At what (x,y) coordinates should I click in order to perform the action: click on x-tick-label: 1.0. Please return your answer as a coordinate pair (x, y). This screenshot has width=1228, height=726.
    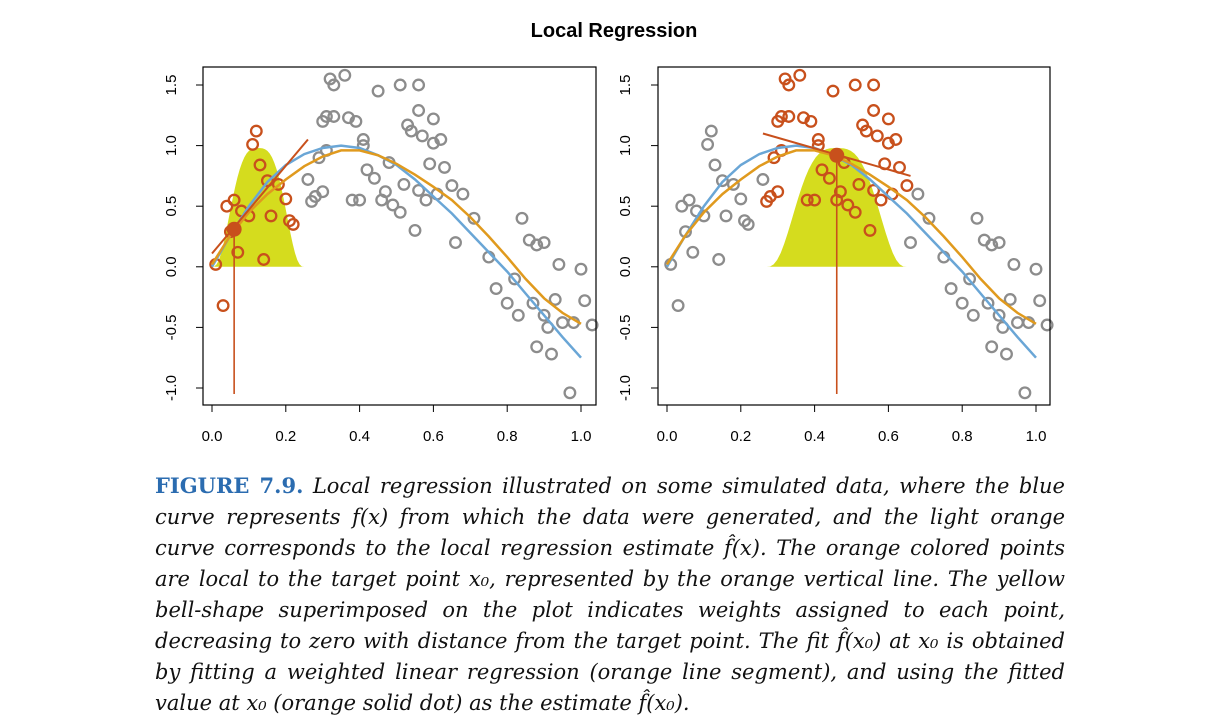
    Looking at the image, I should click on (1036, 436).